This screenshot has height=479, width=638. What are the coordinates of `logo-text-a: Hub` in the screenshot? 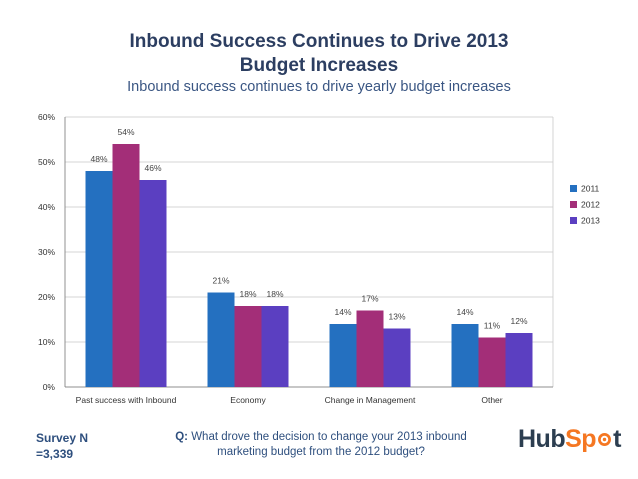 It's located at (542, 439).